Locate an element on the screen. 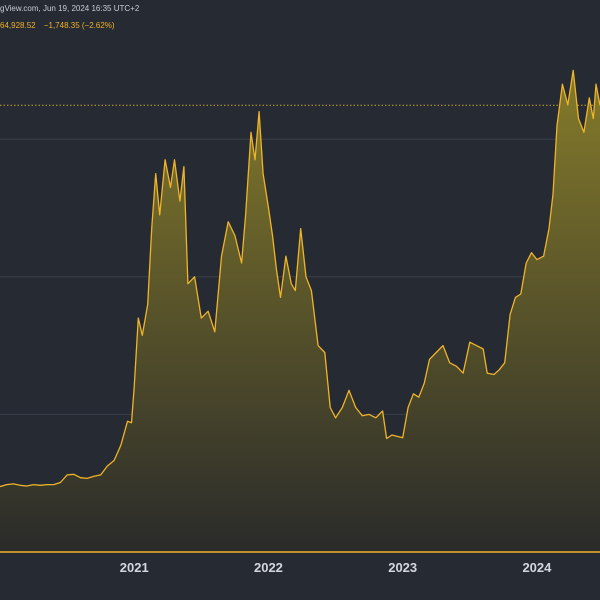 Image resolution: width=600 pixels, height=600 pixels. x-tick-label-2023: 2023 is located at coordinates (402, 567).